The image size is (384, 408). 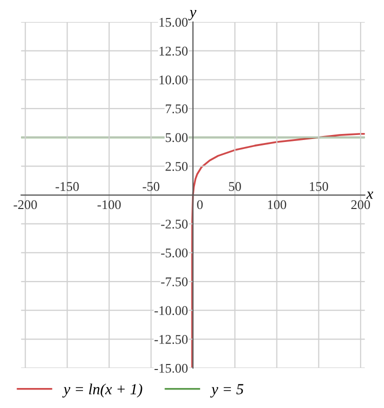 I want to click on x-tick-label: -200, so click(x=25, y=205).